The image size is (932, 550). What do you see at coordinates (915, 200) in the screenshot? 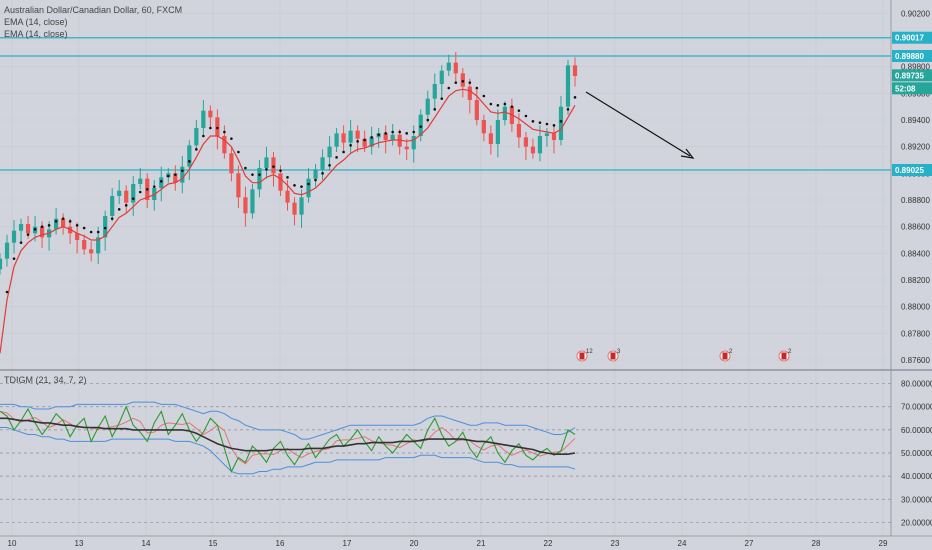
I see `price-tick-label: 0.88800` at bounding box center [915, 200].